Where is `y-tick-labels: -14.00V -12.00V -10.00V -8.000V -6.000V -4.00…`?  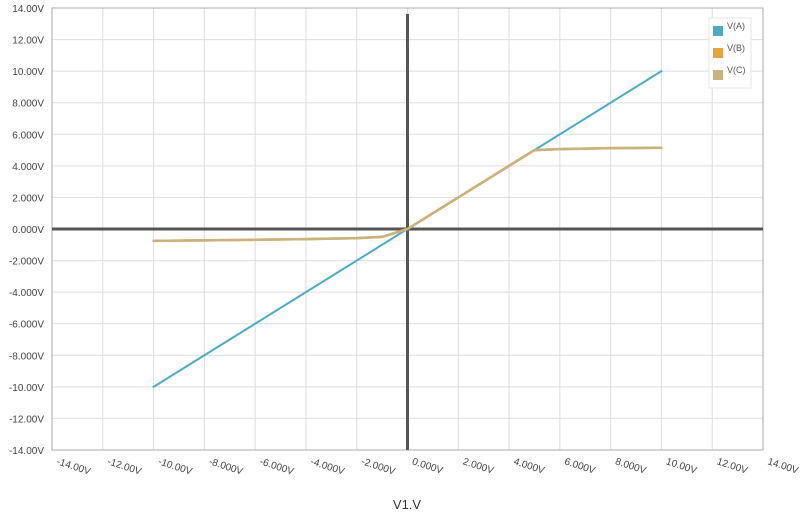
y-tick-labels: -14.00V -12.00V -10.00V -8.000V -6.000V -4.00… is located at coordinates (26, 230).